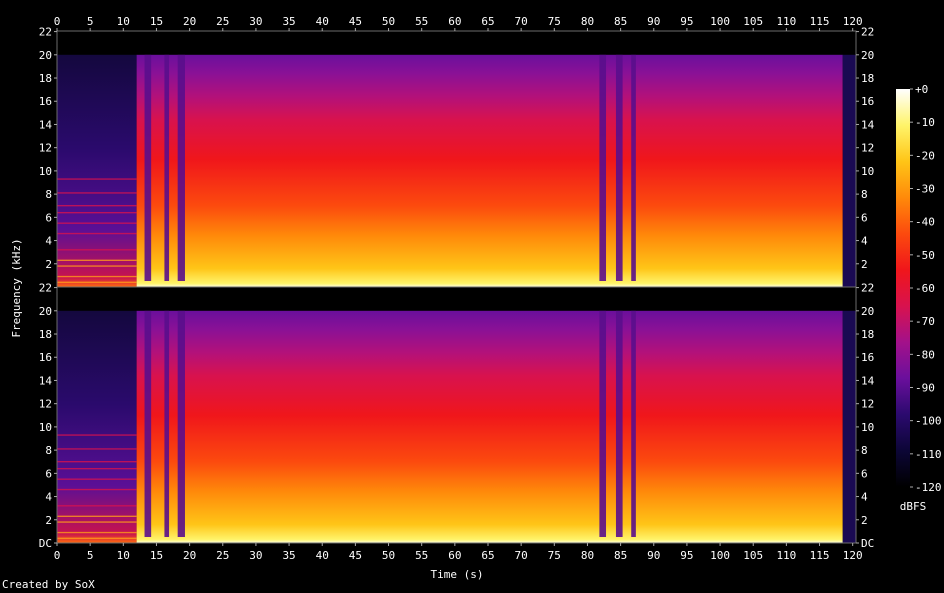 The image size is (944, 593). Describe the element at coordinates (123, 21) in the screenshot. I see `x-tick-label-top: 10` at that location.